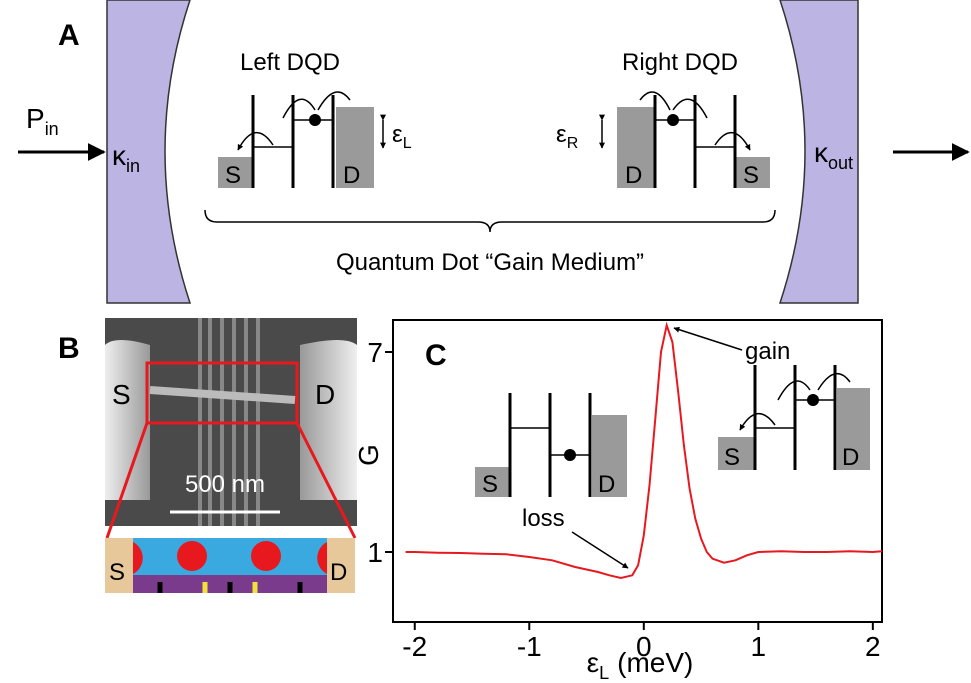 Image resolution: width=971 pixels, height=683 pixels. Describe the element at coordinates (644, 646) in the screenshot. I see `x-tick-label: 0` at that location.